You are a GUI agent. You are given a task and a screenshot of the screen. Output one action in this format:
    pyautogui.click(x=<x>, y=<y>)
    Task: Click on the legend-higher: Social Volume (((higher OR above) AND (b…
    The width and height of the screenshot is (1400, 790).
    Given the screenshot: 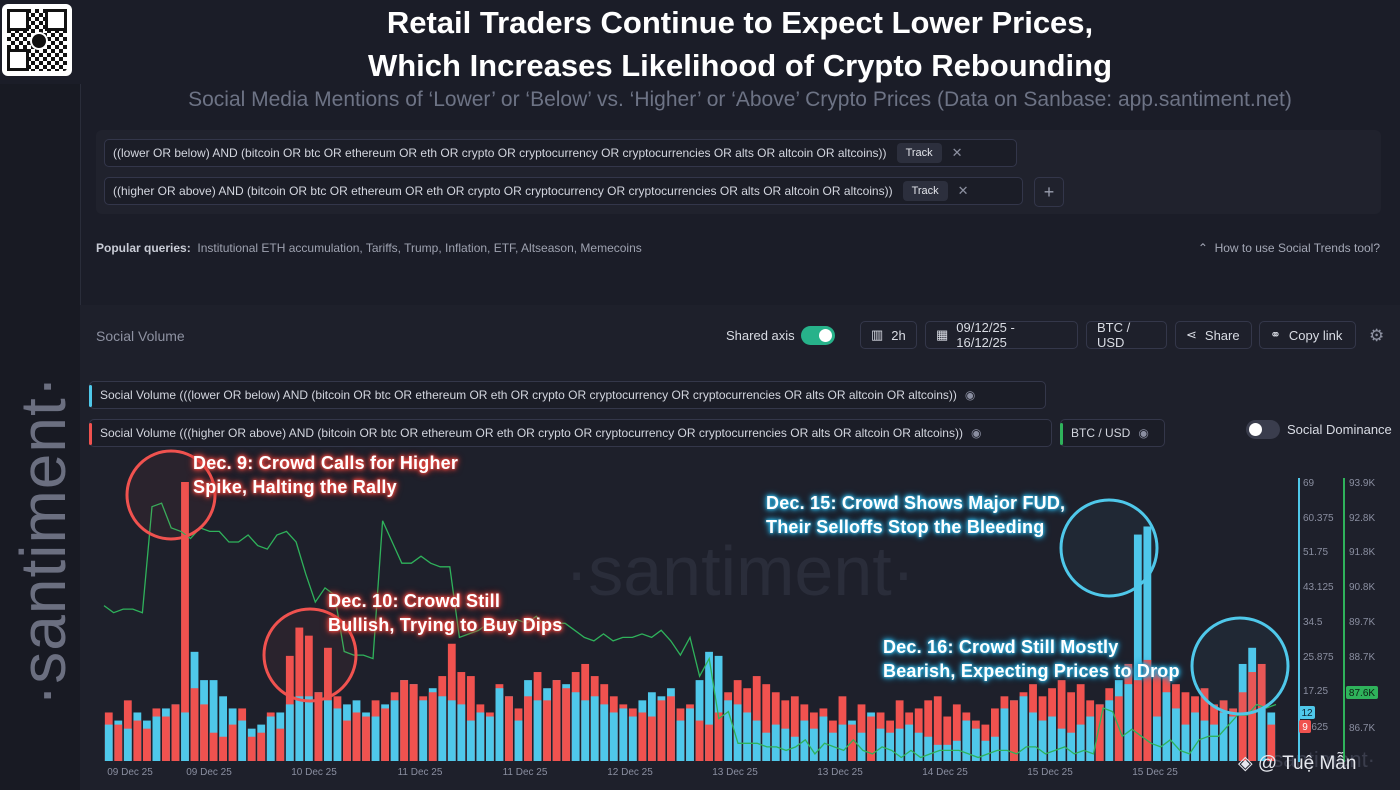 What is the action you would take?
    pyautogui.click(x=570, y=433)
    